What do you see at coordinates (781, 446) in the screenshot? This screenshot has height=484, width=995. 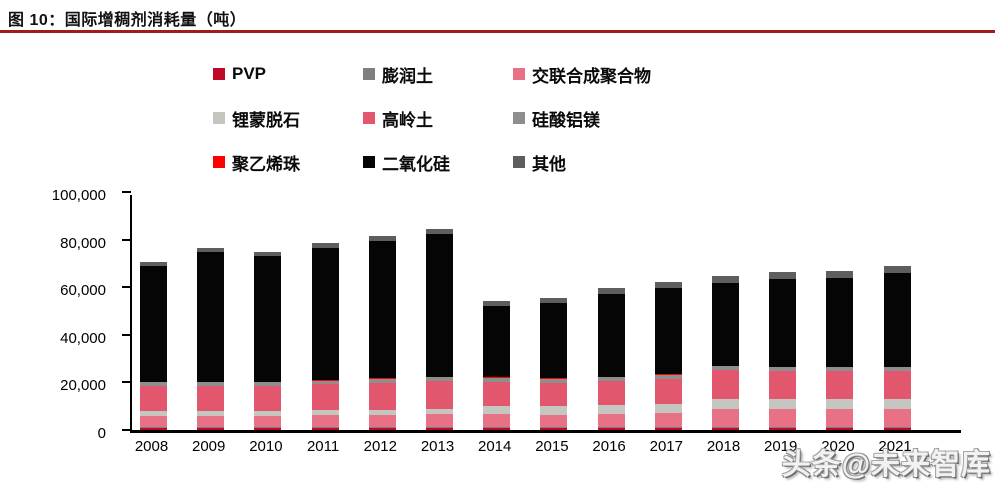 I see `x-axis-label-2019: 2019` at bounding box center [781, 446].